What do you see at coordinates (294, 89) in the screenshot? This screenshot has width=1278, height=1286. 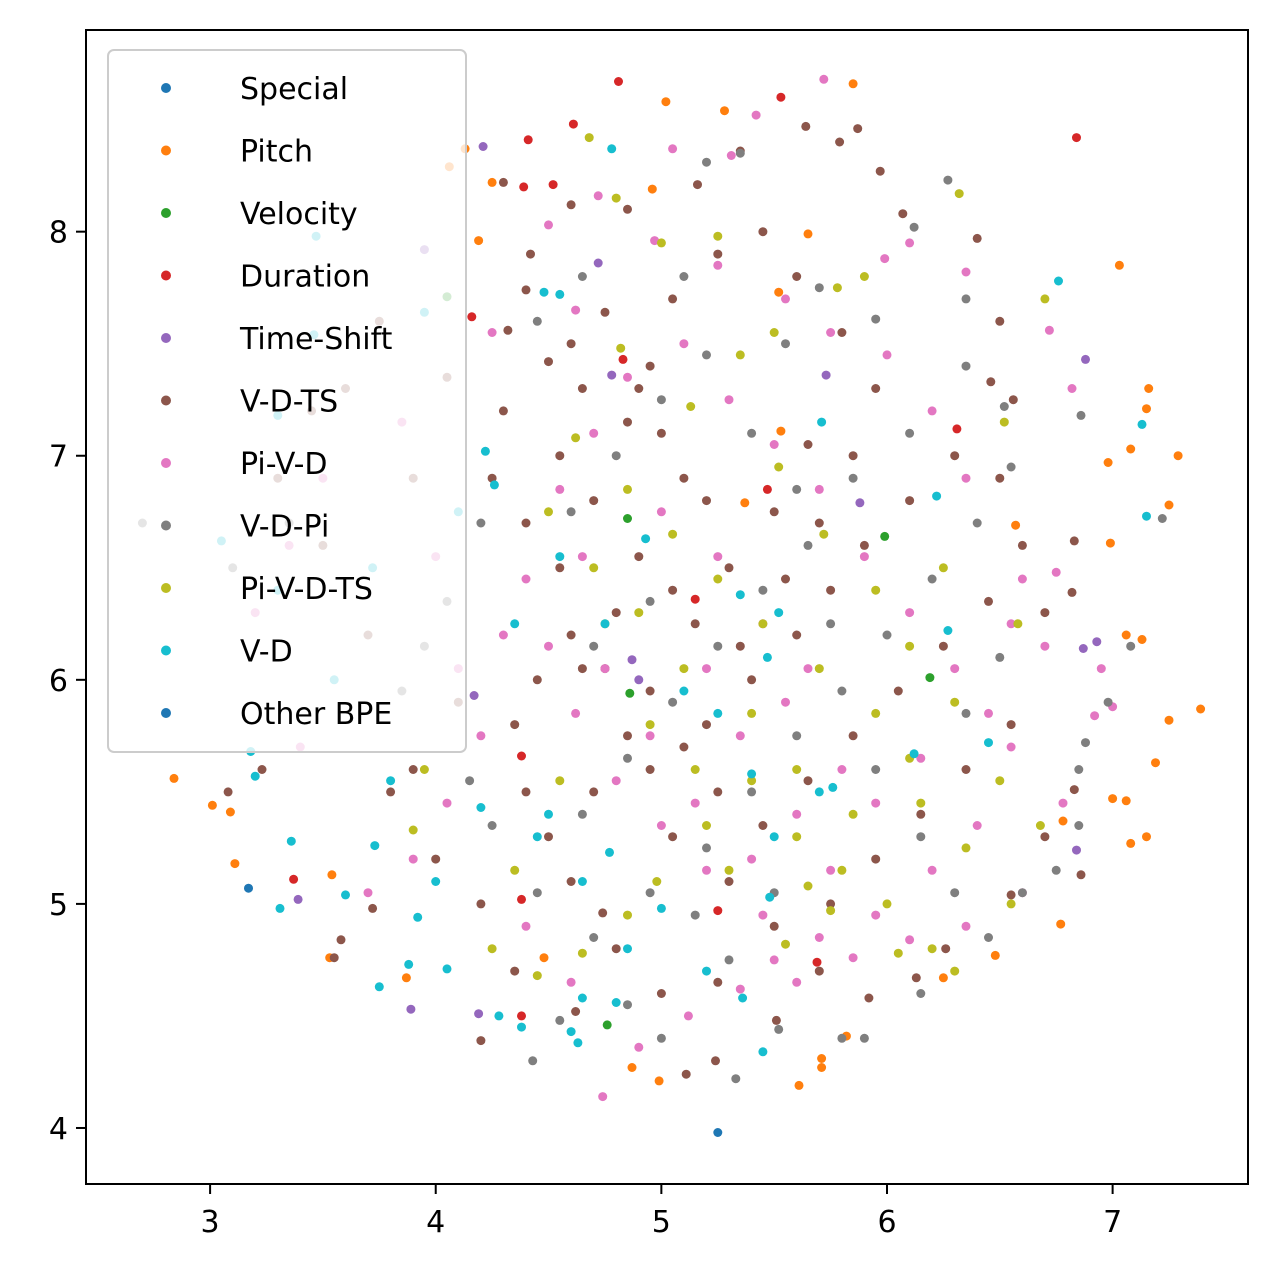 I see `legend-label: Special` at bounding box center [294, 89].